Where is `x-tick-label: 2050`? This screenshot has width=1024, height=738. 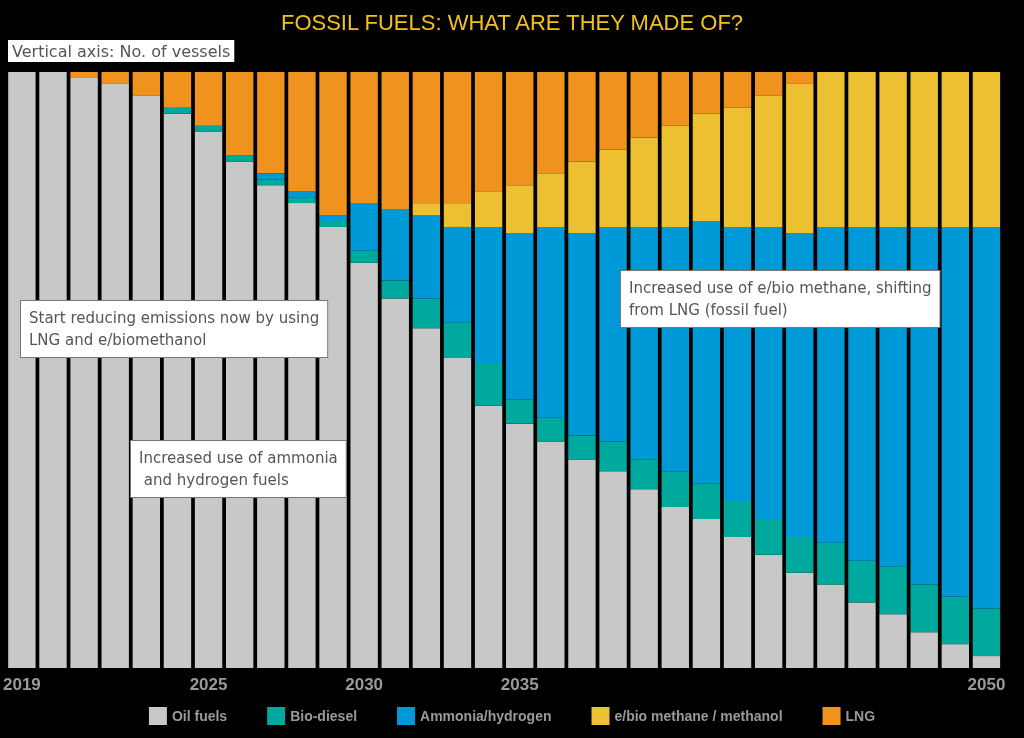
x-tick-label: 2050 is located at coordinates (986, 684).